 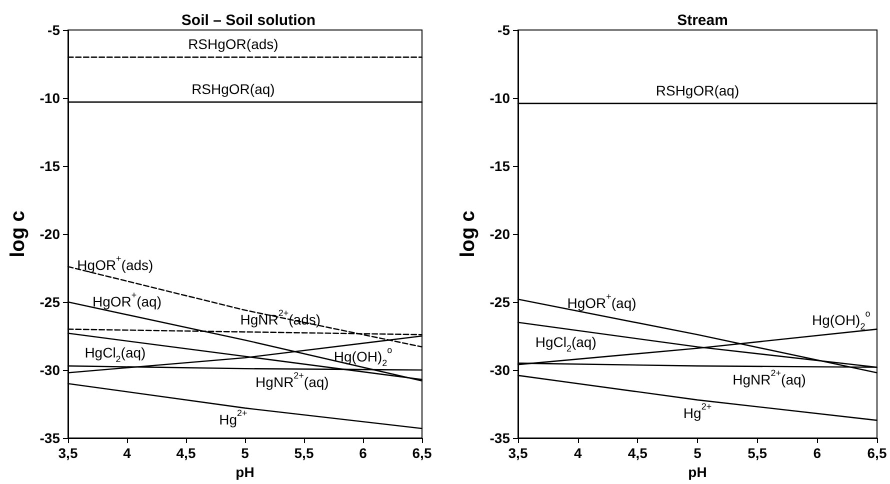 What do you see at coordinates (233, 44) in the screenshot?
I see `series-label: RSHgOR(ads)` at bounding box center [233, 44].